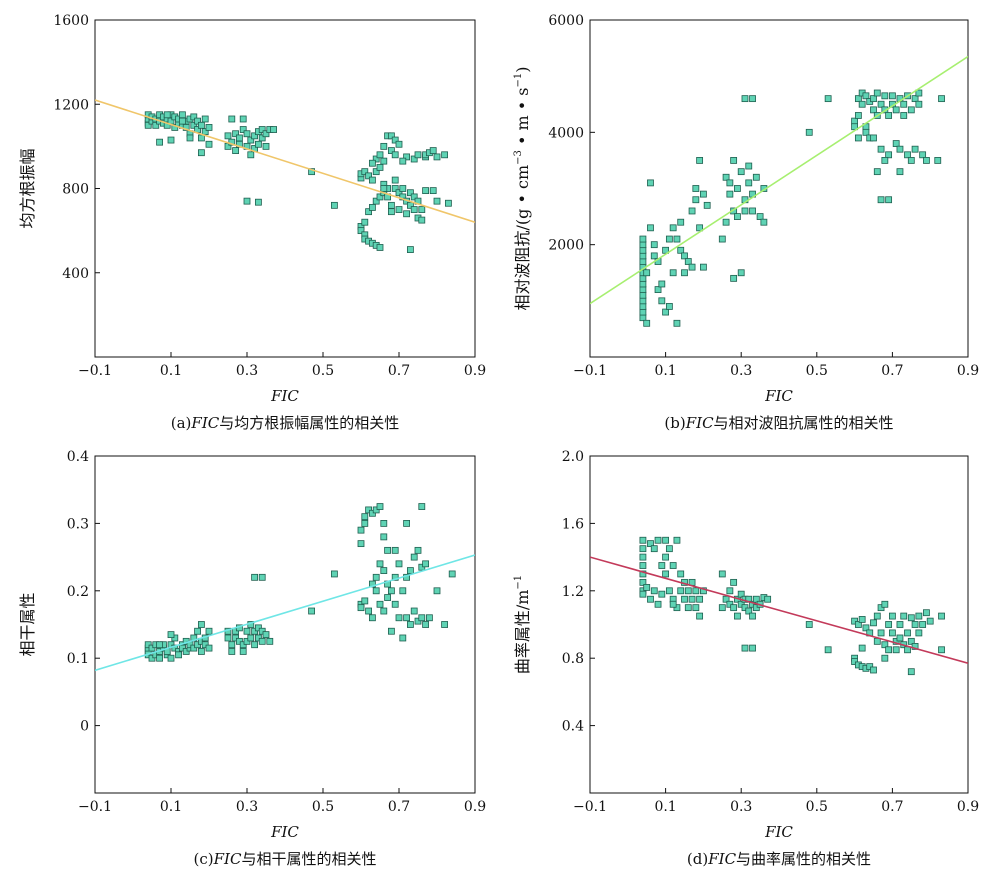 The height and width of the screenshot is (880, 1000). I want to click on x-tick-label: 0.1, so click(665, 807).